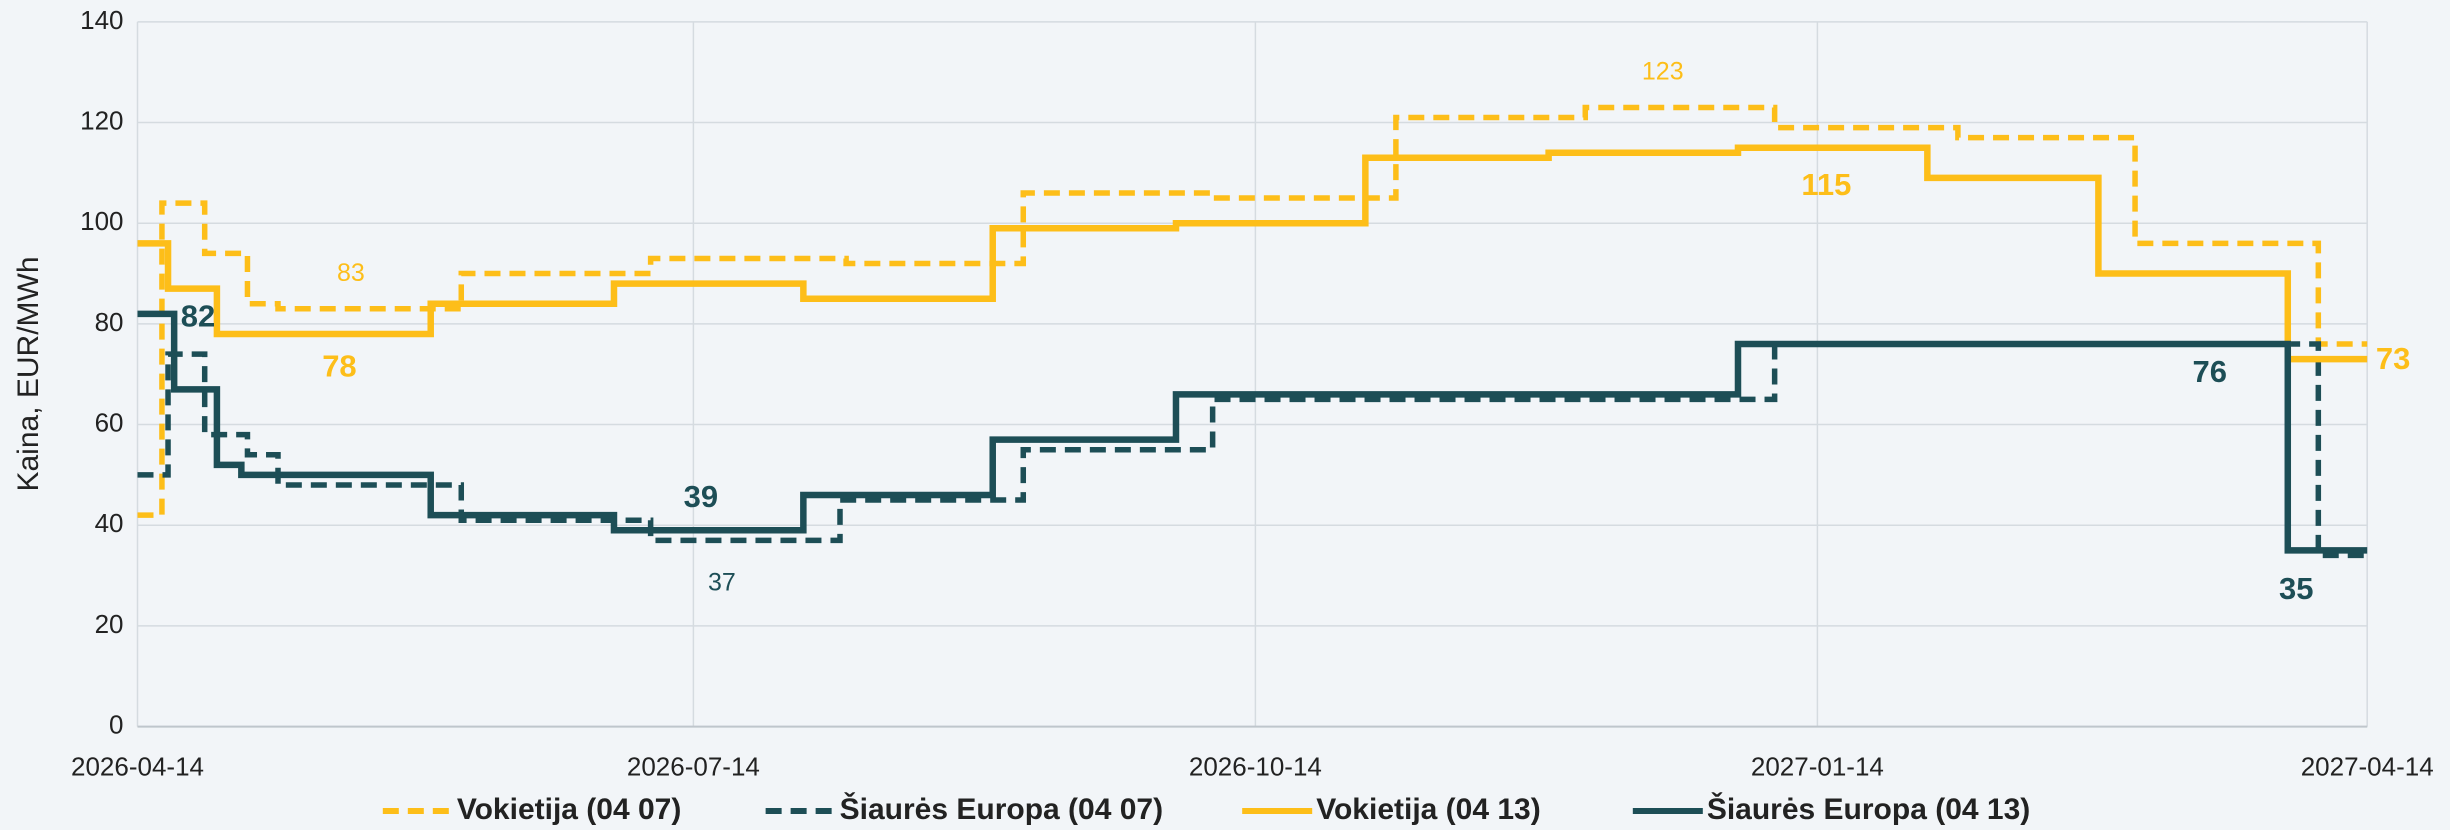 The image size is (2450, 830). I want to click on legend-label: Vokietija (04 07), so click(569, 809).